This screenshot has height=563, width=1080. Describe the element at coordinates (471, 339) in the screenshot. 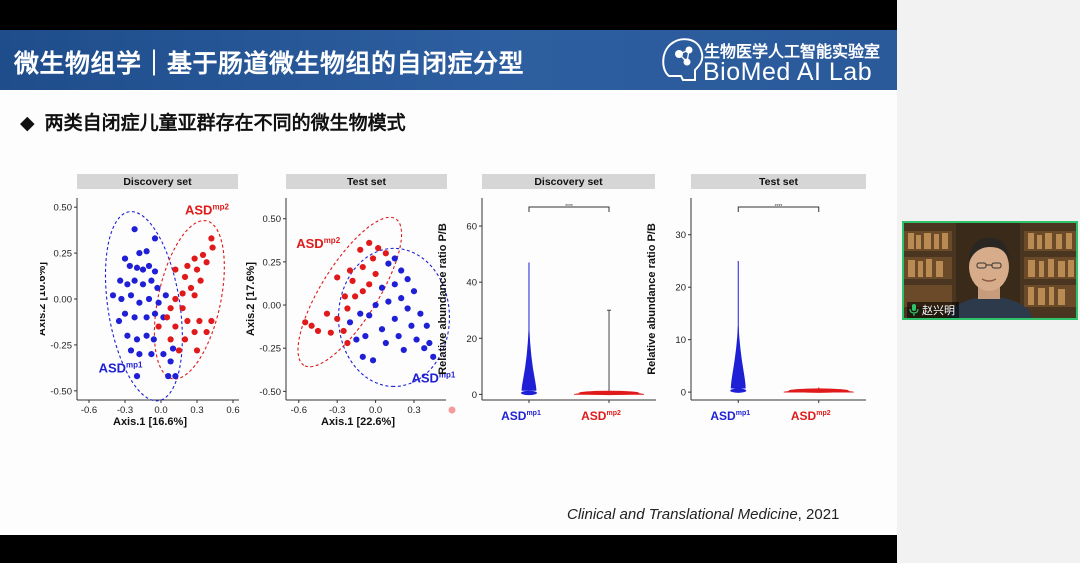

I see `y-tick-label: 20` at that location.